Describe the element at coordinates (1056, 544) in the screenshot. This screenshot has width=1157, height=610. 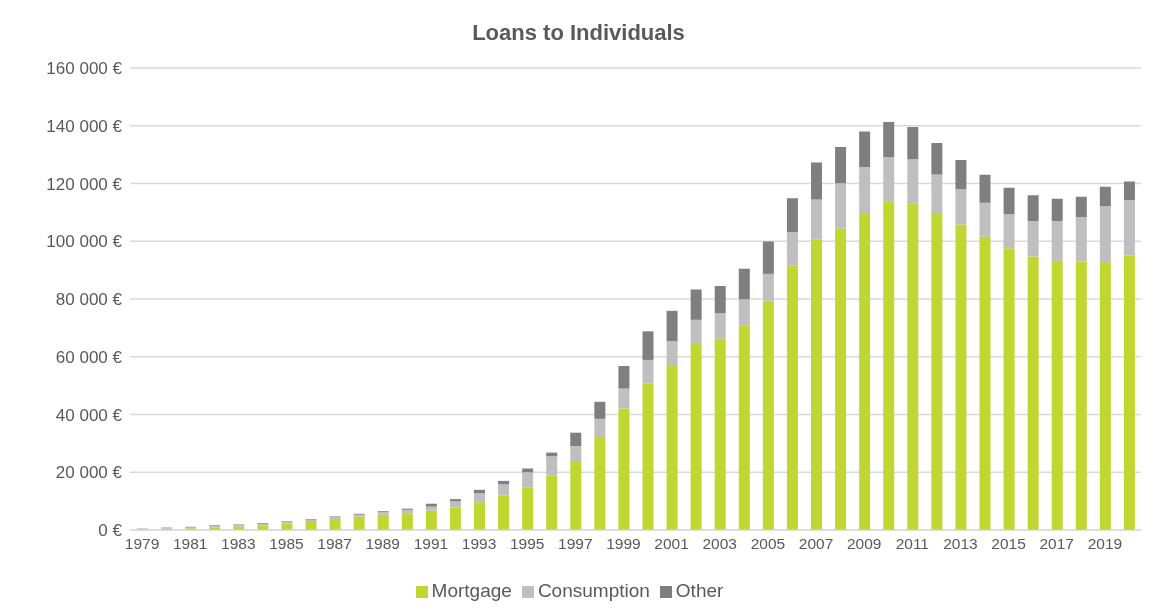
I see `x-tick-label: 2017` at that location.